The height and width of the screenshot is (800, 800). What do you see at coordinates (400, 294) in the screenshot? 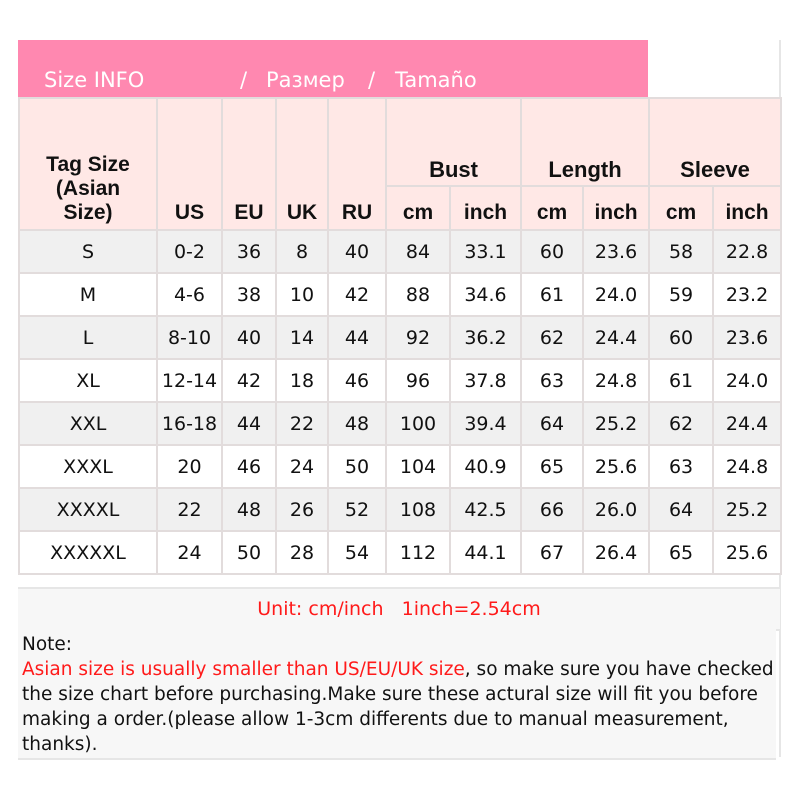
I see `table-row: M 4-6 38 10 42 88 34.6 61 24.0 59 23.2` at bounding box center [400, 294].